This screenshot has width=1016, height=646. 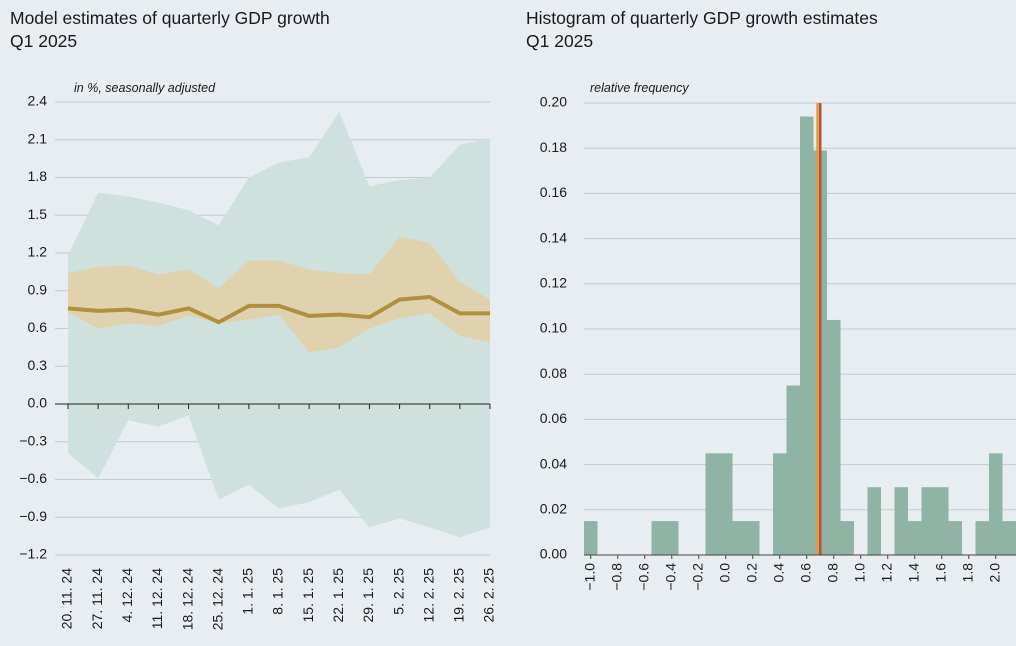 What do you see at coordinates (38, 138) in the screenshot?
I see `y-tick-label: 2.1` at bounding box center [38, 138].